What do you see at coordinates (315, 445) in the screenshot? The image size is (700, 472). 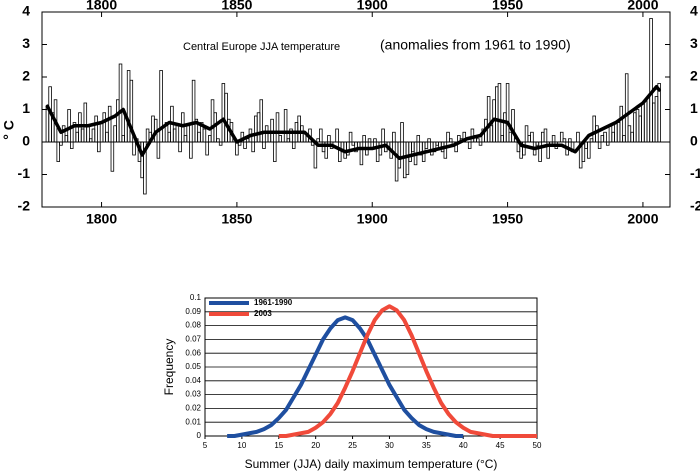 I see `x-tick-label: 20` at bounding box center [315, 445].